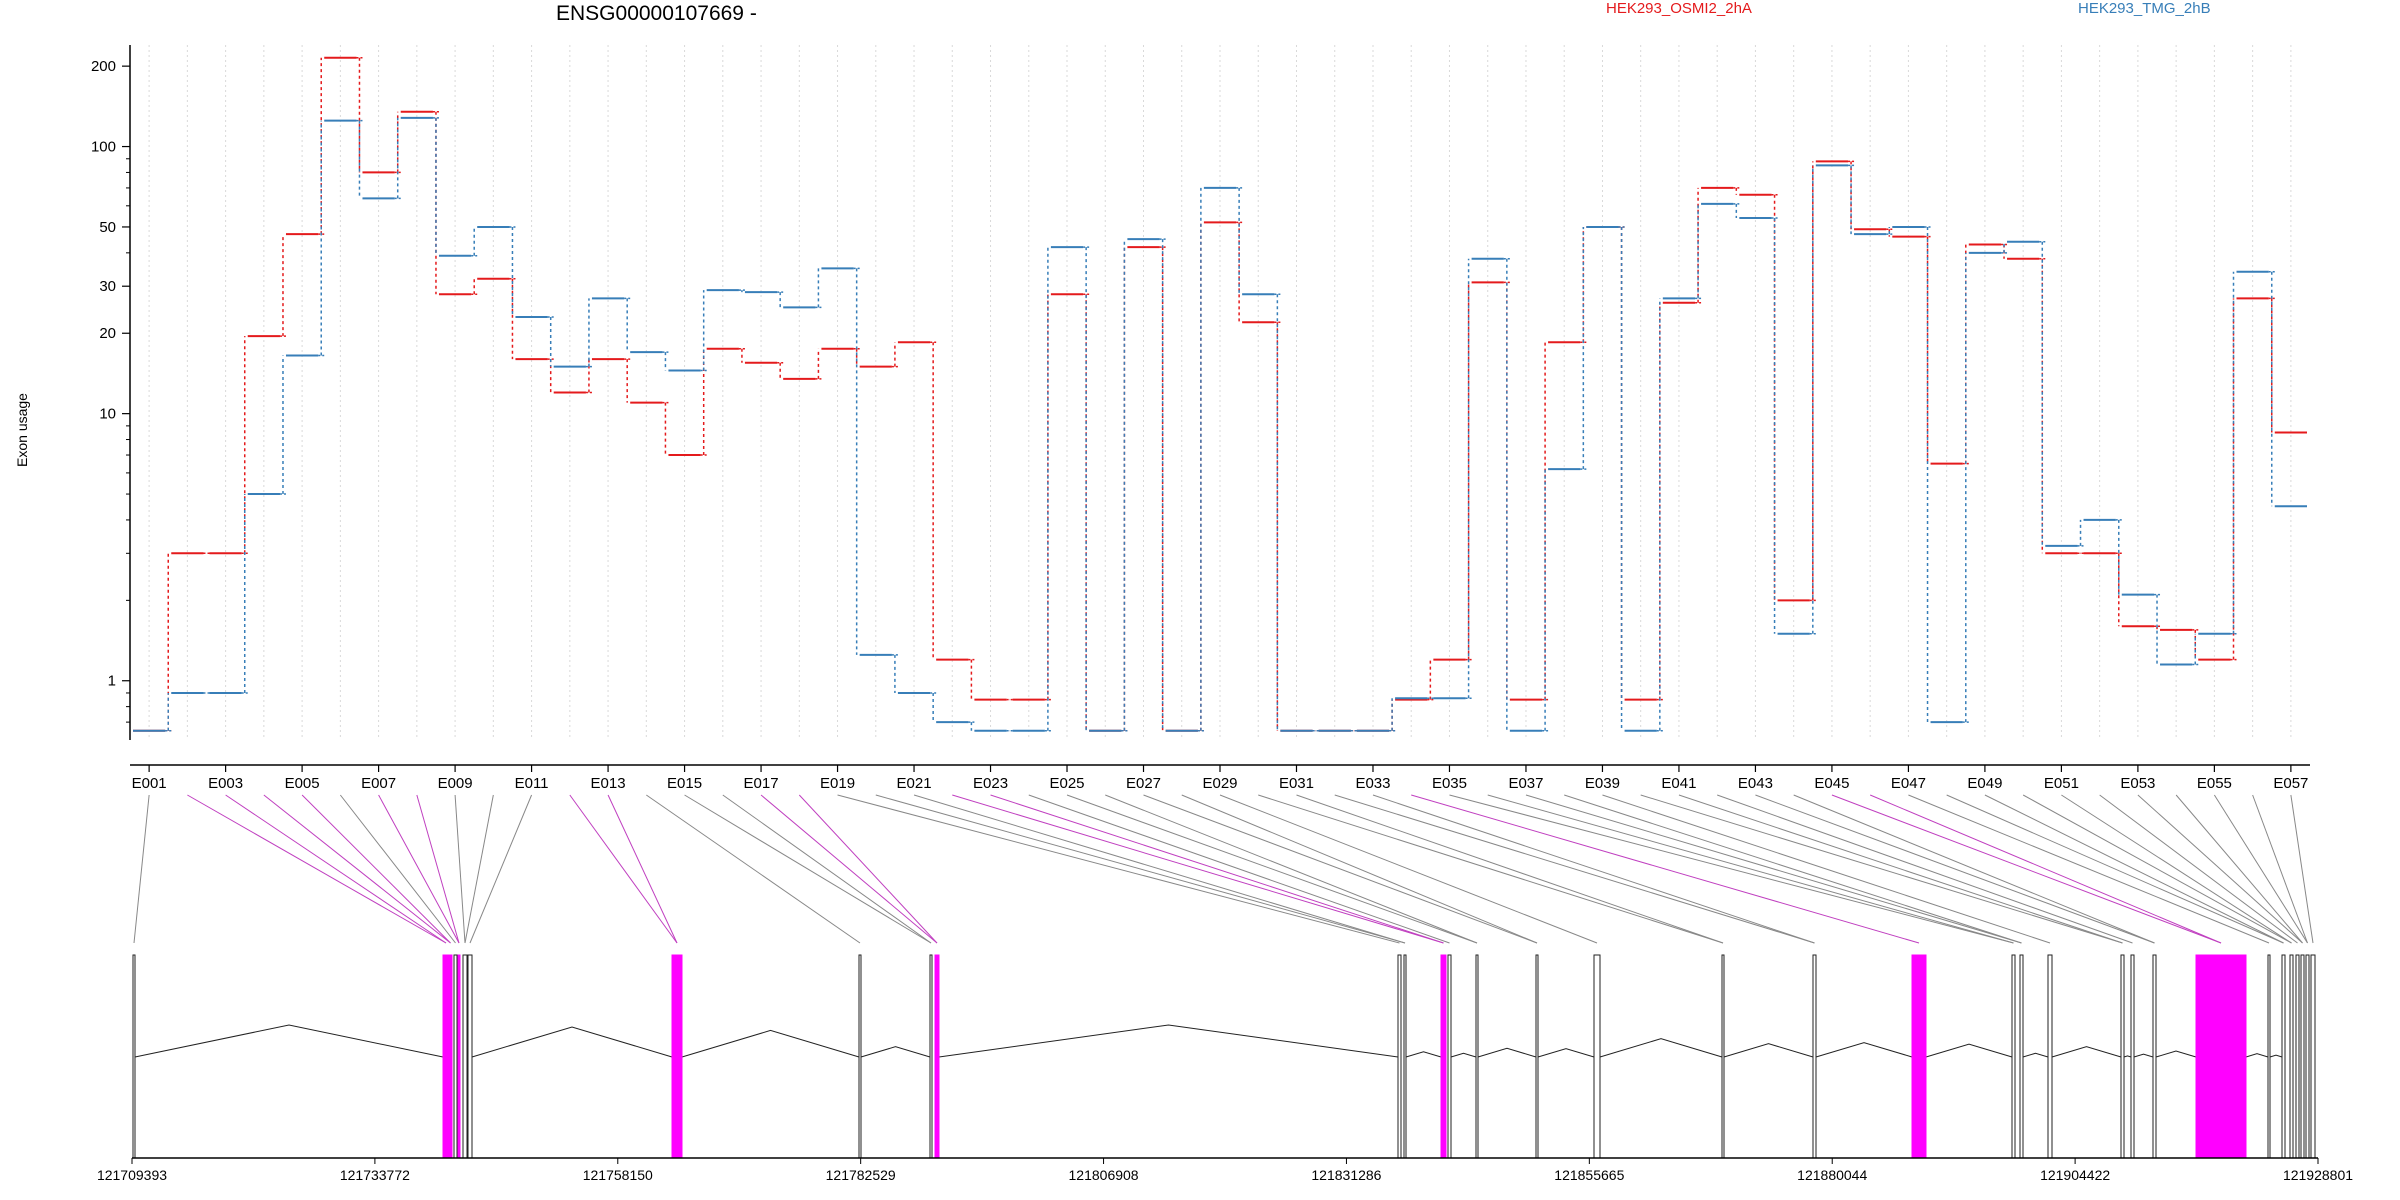  I want to click on x-tick-label: E015, so click(684, 783).